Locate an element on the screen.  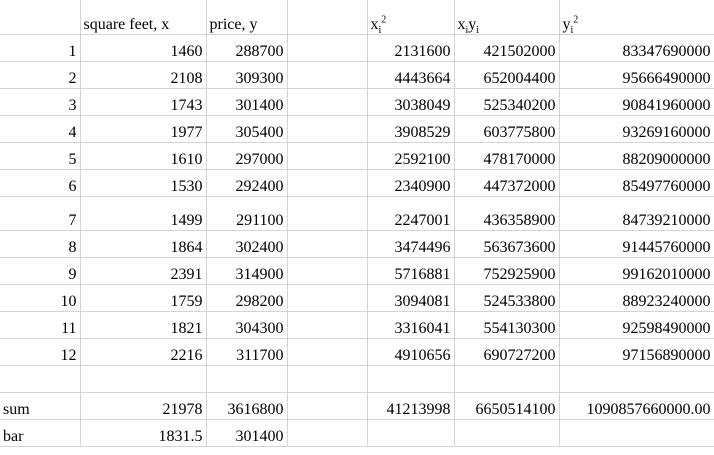
cell-x-squared: 5716881 is located at coordinates (411, 271).